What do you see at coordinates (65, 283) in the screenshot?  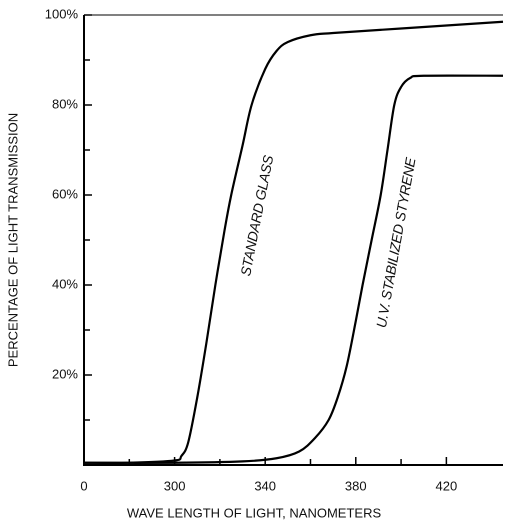 I see `y-tick-label: 40%` at bounding box center [65, 283].